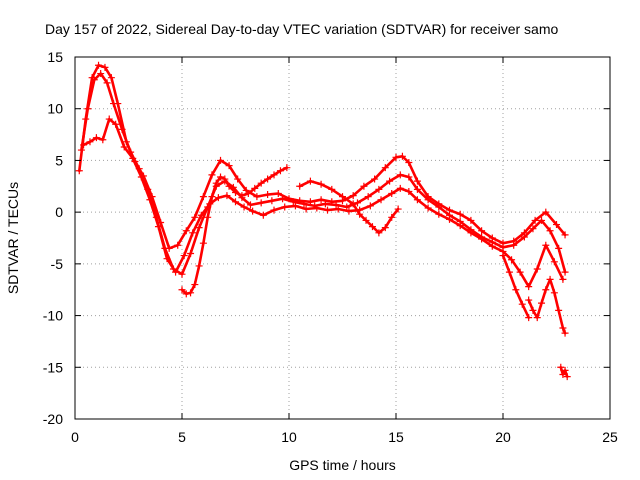  What do you see at coordinates (53, 316) in the screenshot?
I see `y-tick-label: -10` at bounding box center [53, 316].